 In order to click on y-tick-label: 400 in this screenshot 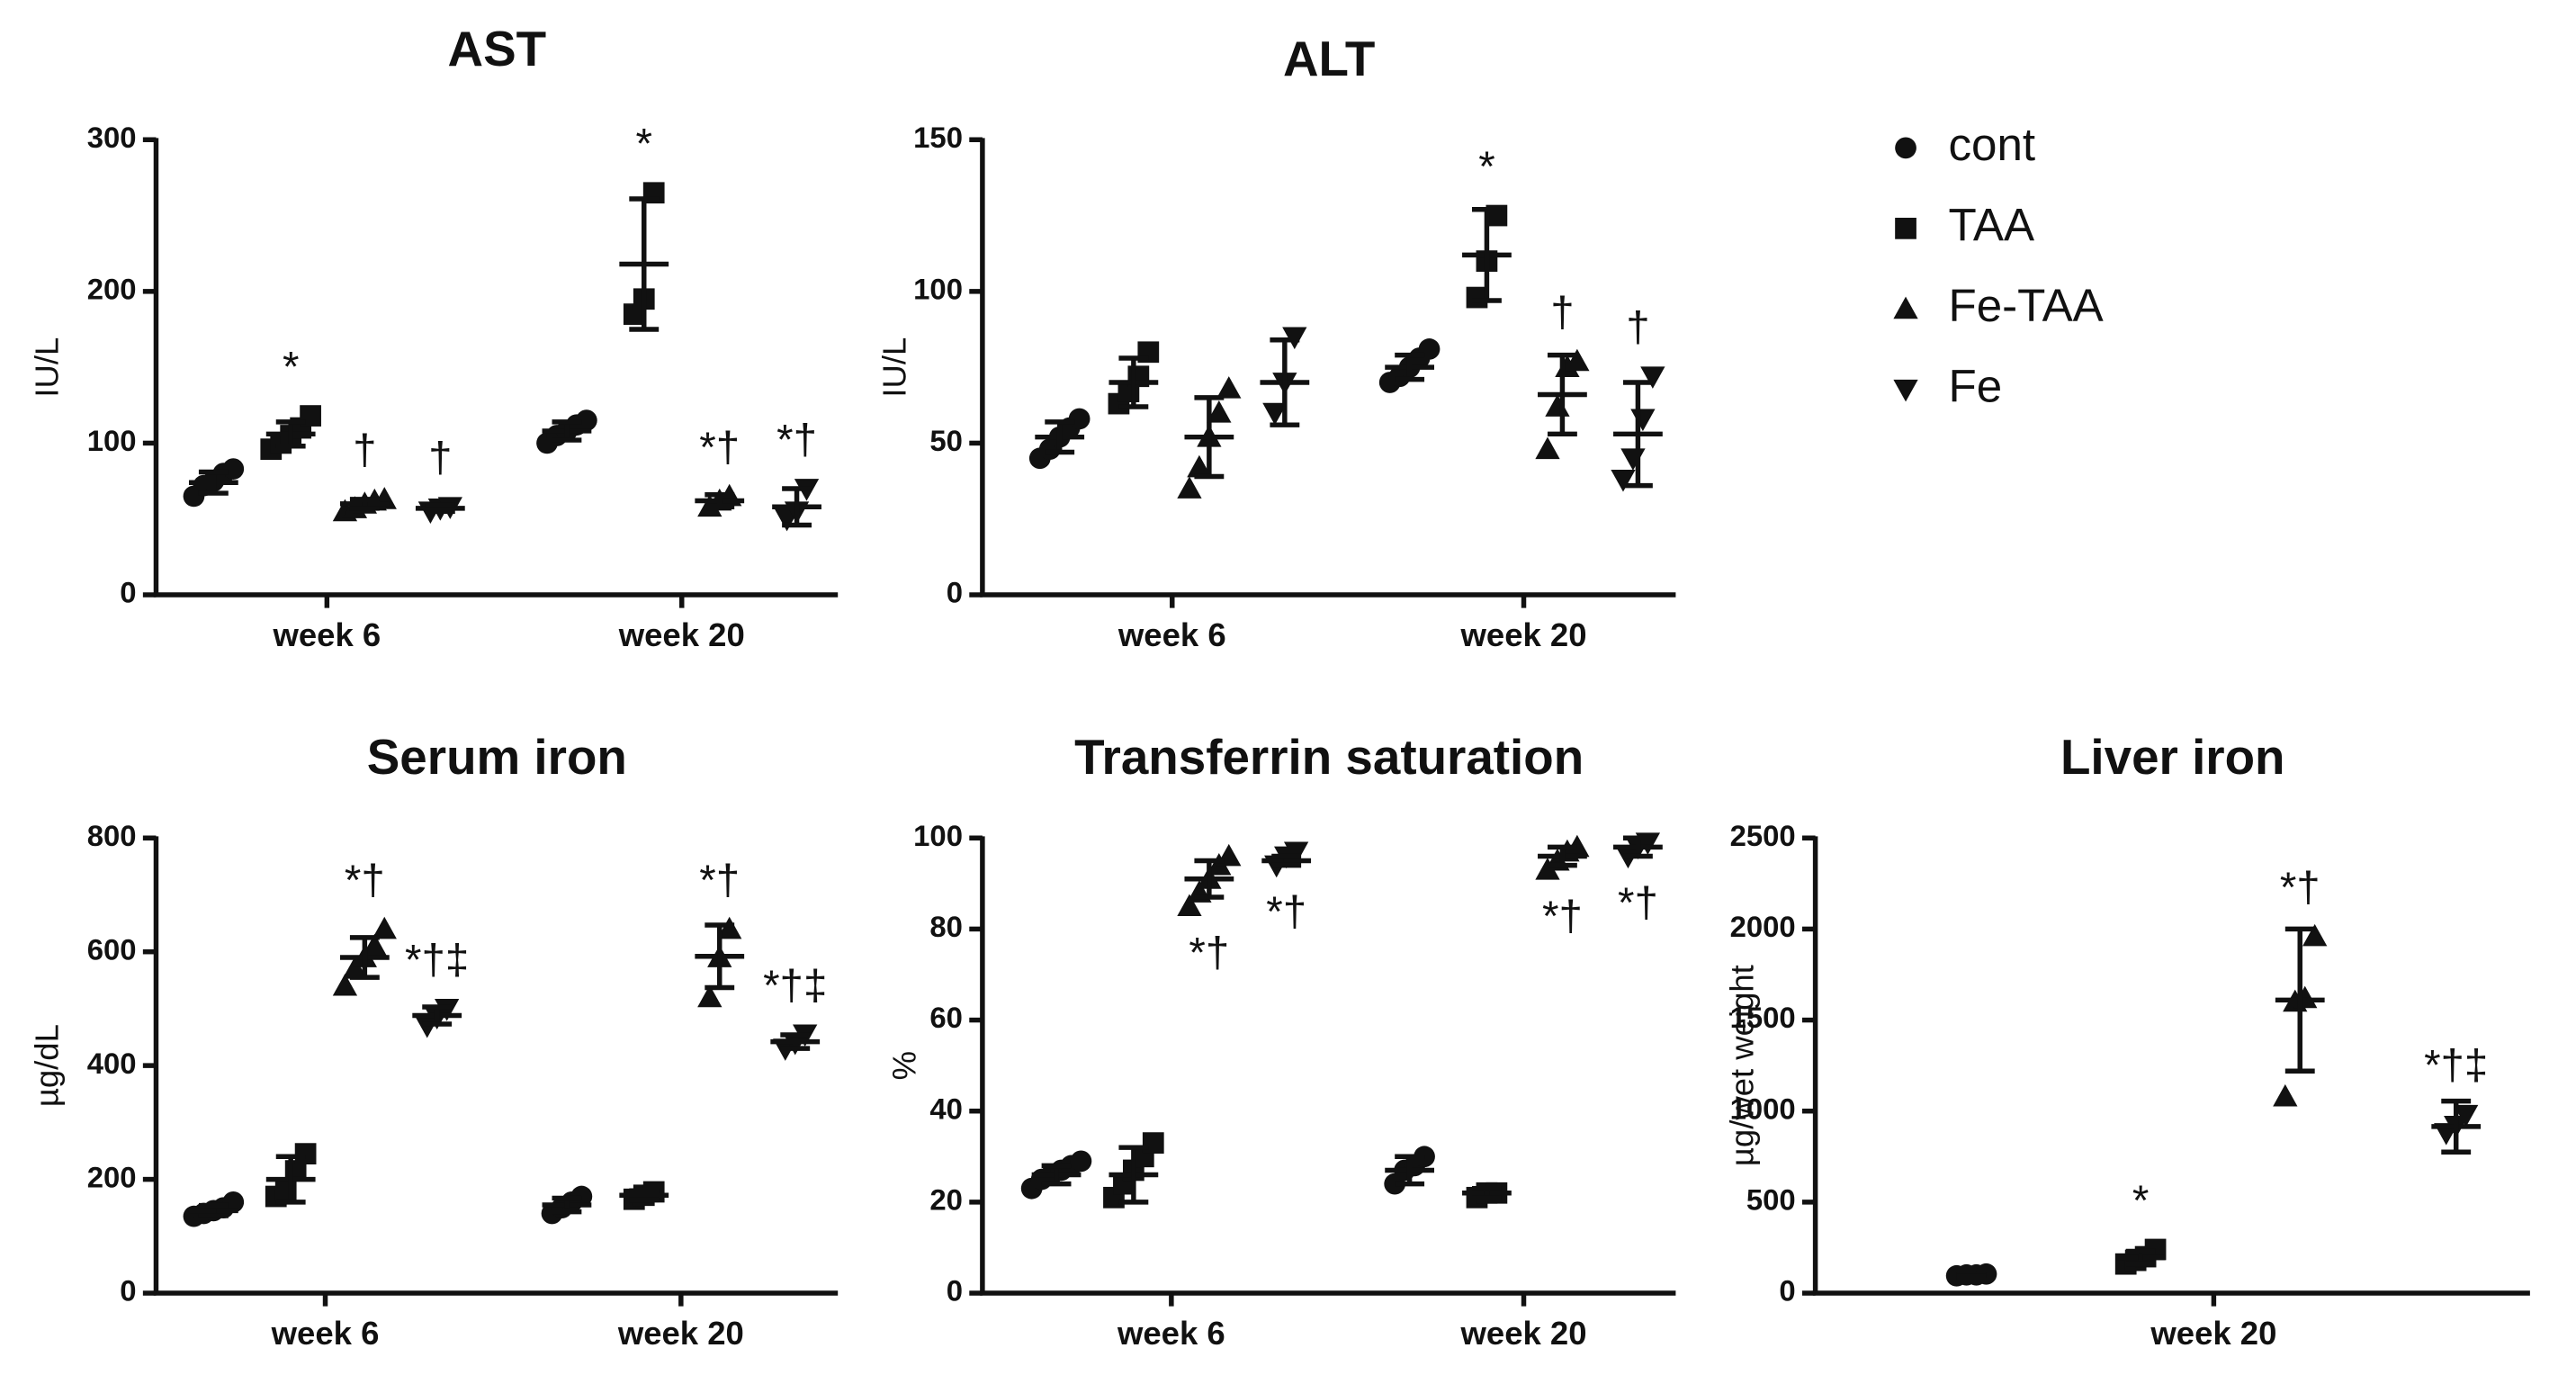, I will do `click(112, 1063)`.